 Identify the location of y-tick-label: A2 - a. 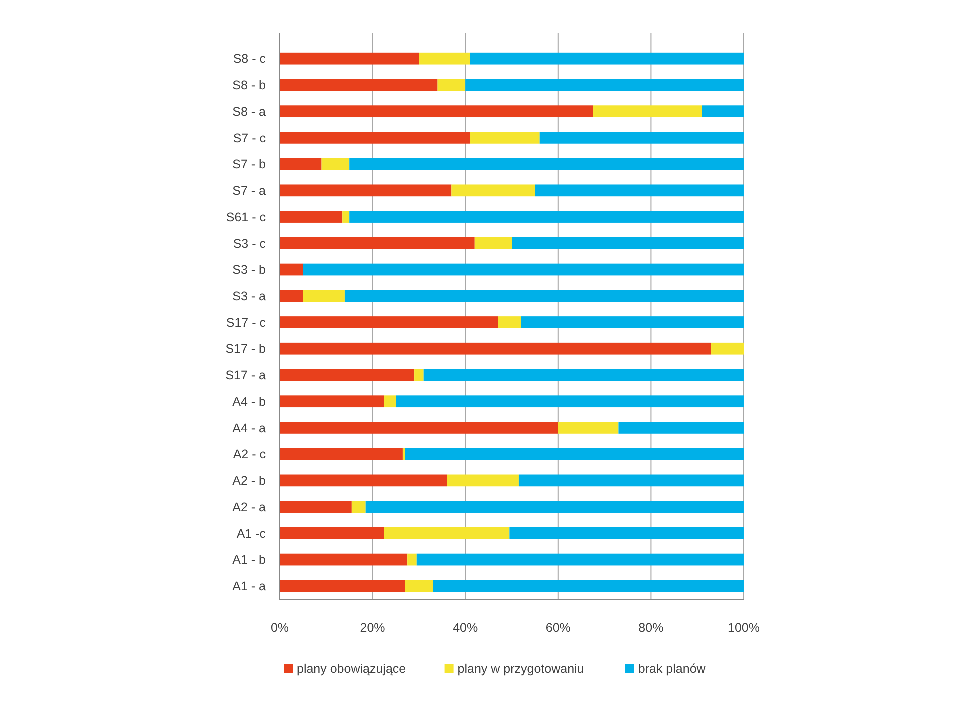
(249, 507).